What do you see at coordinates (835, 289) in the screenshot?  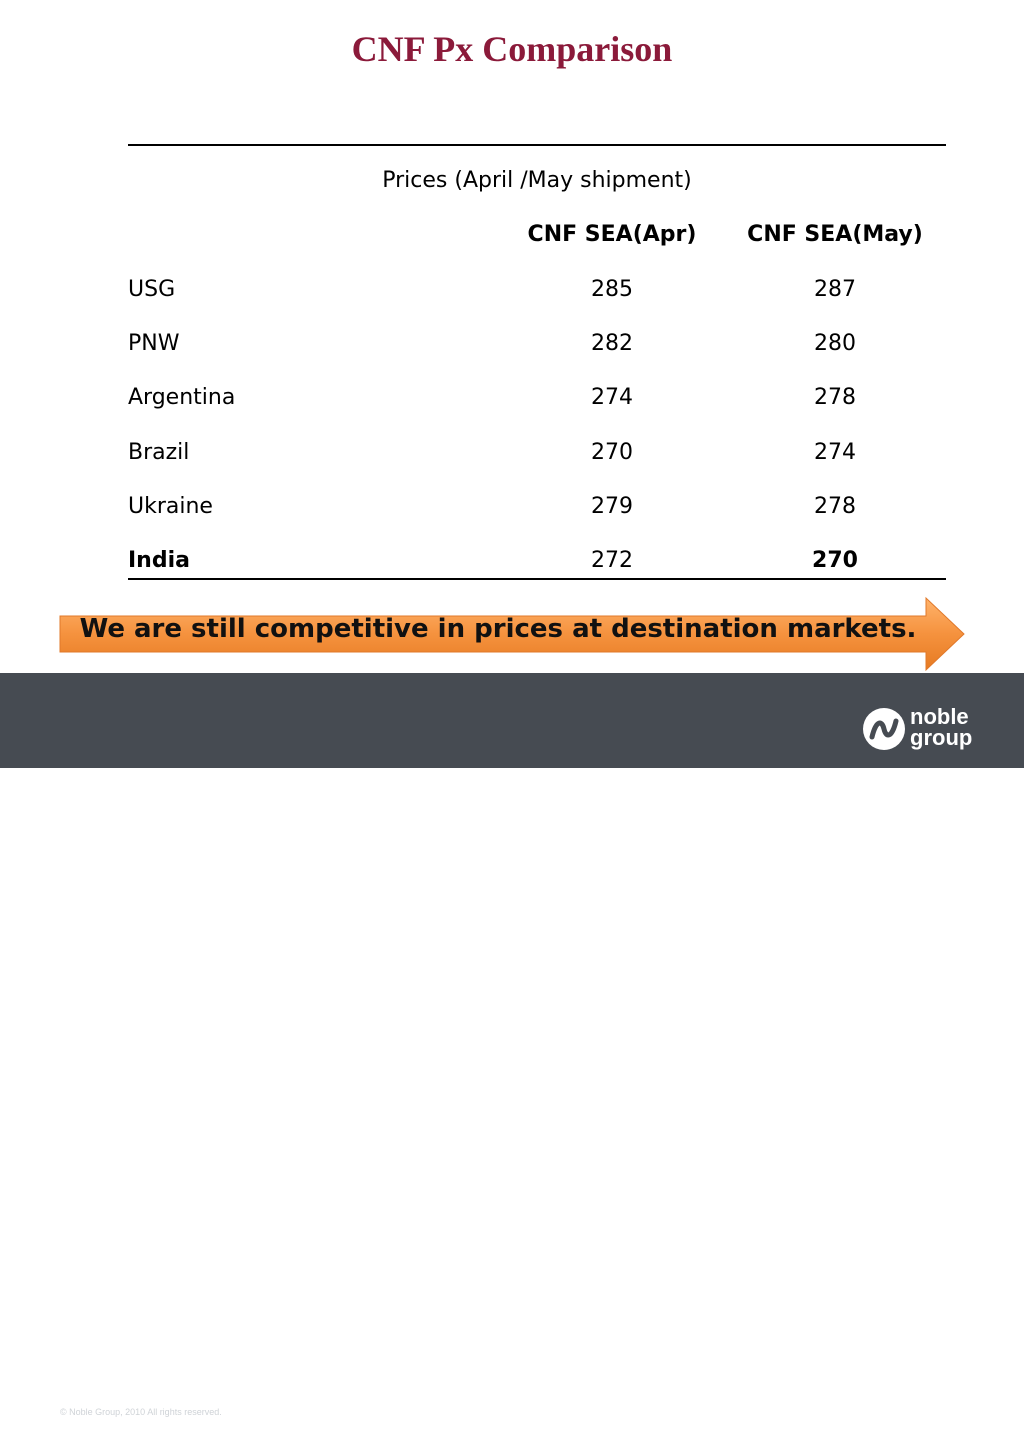 I see `may-value: 287` at bounding box center [835, 289].